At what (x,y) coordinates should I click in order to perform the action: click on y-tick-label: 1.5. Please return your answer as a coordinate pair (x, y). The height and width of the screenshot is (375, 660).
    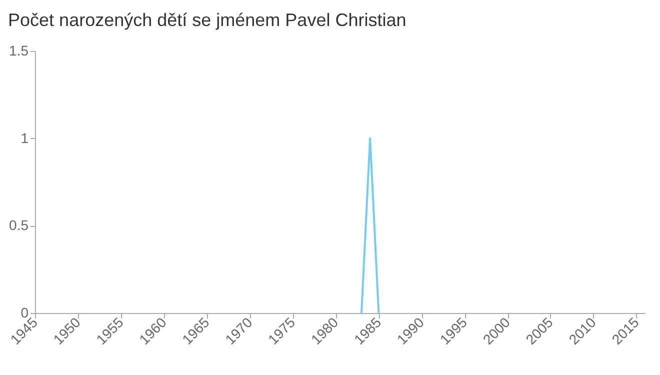
    Looking at the image, I should click on (19, 50).